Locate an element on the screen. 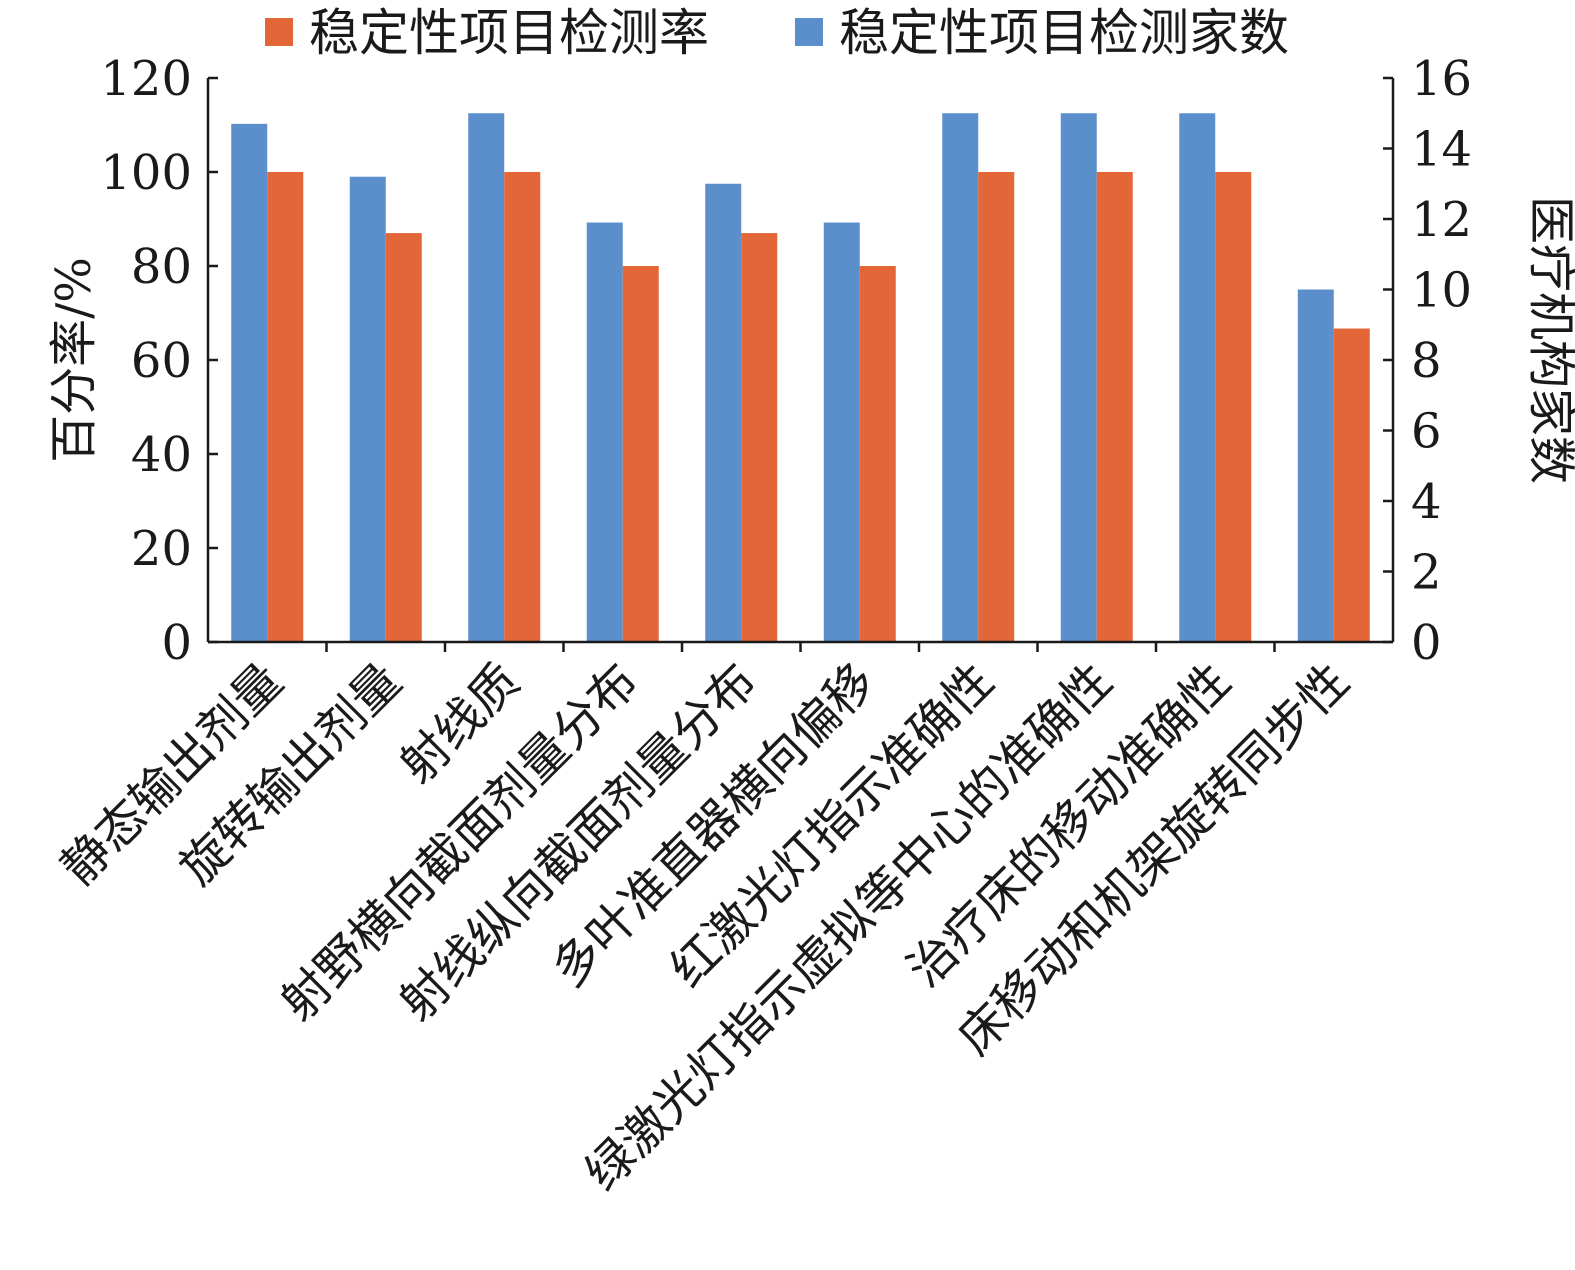 The image size is (1575, 1270). right-tick-label: 12 is located at coordinates (1441, 220).